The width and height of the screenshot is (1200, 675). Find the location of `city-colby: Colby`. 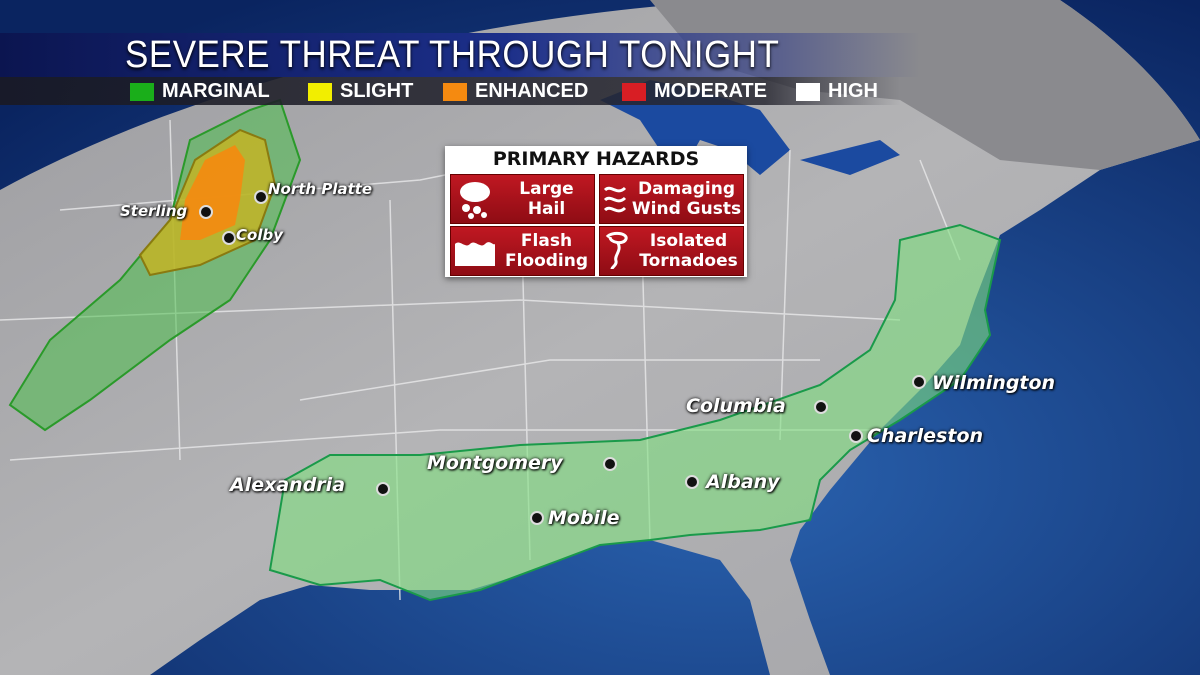

city-colby: Colby is located at coordinates (259, 235).